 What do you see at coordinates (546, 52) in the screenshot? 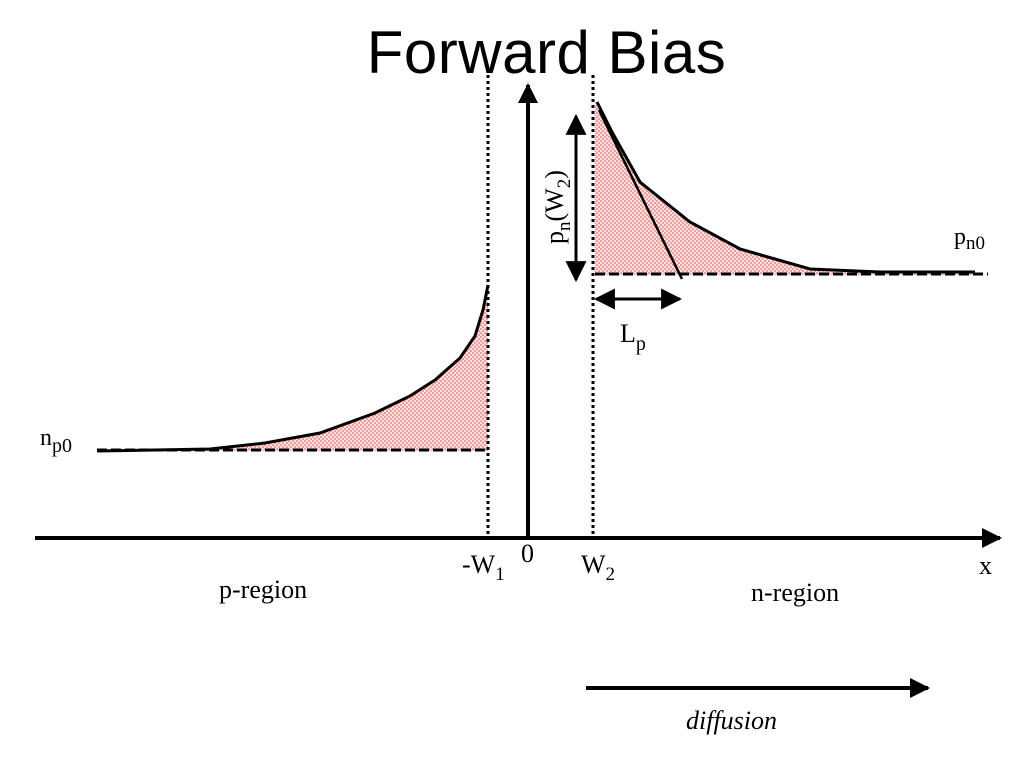
I see `page-title: Forward Bias` at bounding box center [546, 52].